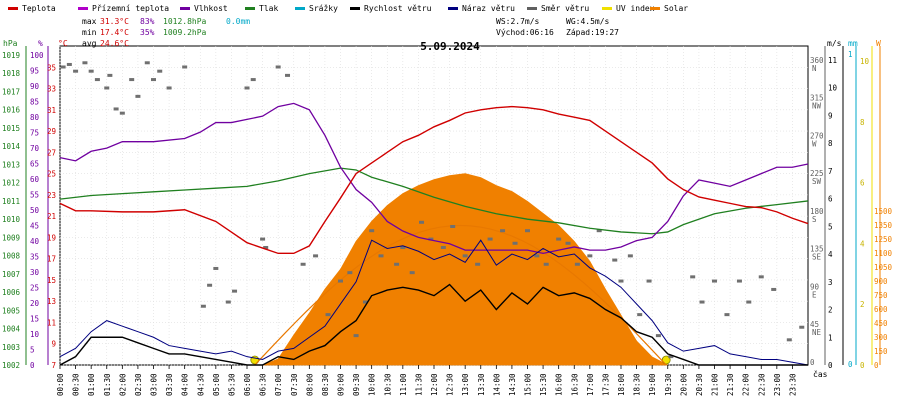 This screenshot has width=900, height=400. I want to click on tick-hpa: 1006, so click(11, 292).